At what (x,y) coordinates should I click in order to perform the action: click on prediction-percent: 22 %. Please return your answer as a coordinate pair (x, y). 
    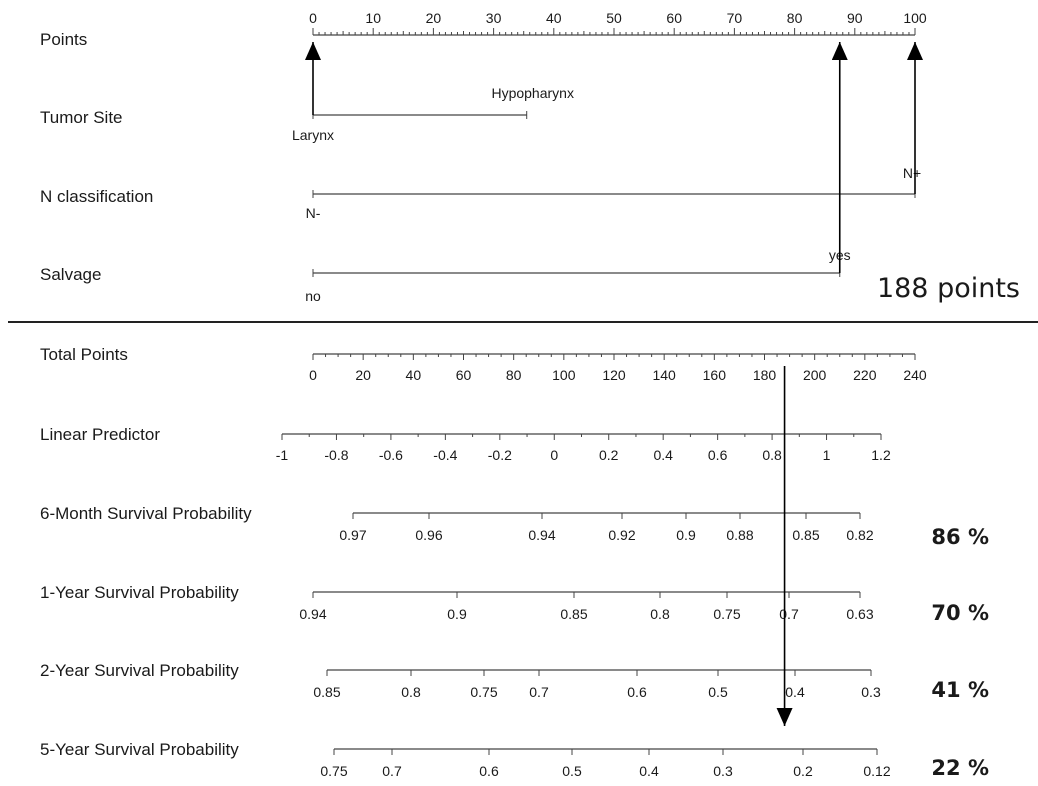
    Looking at the image, I should click on (960, 768).